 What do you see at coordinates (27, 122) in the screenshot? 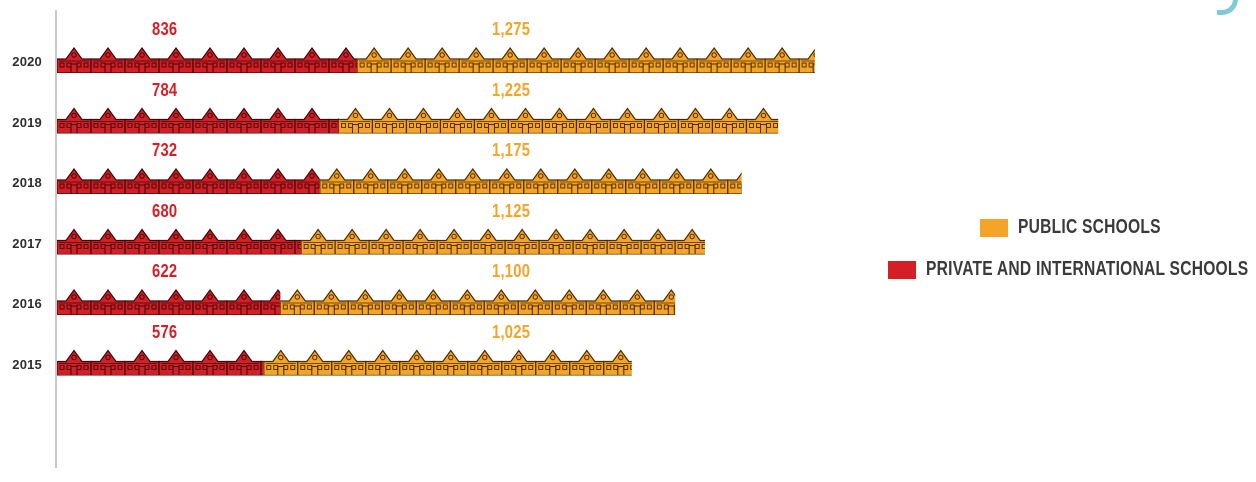
I see `year-label-2019: 2019` at bounding box center [27, 122].